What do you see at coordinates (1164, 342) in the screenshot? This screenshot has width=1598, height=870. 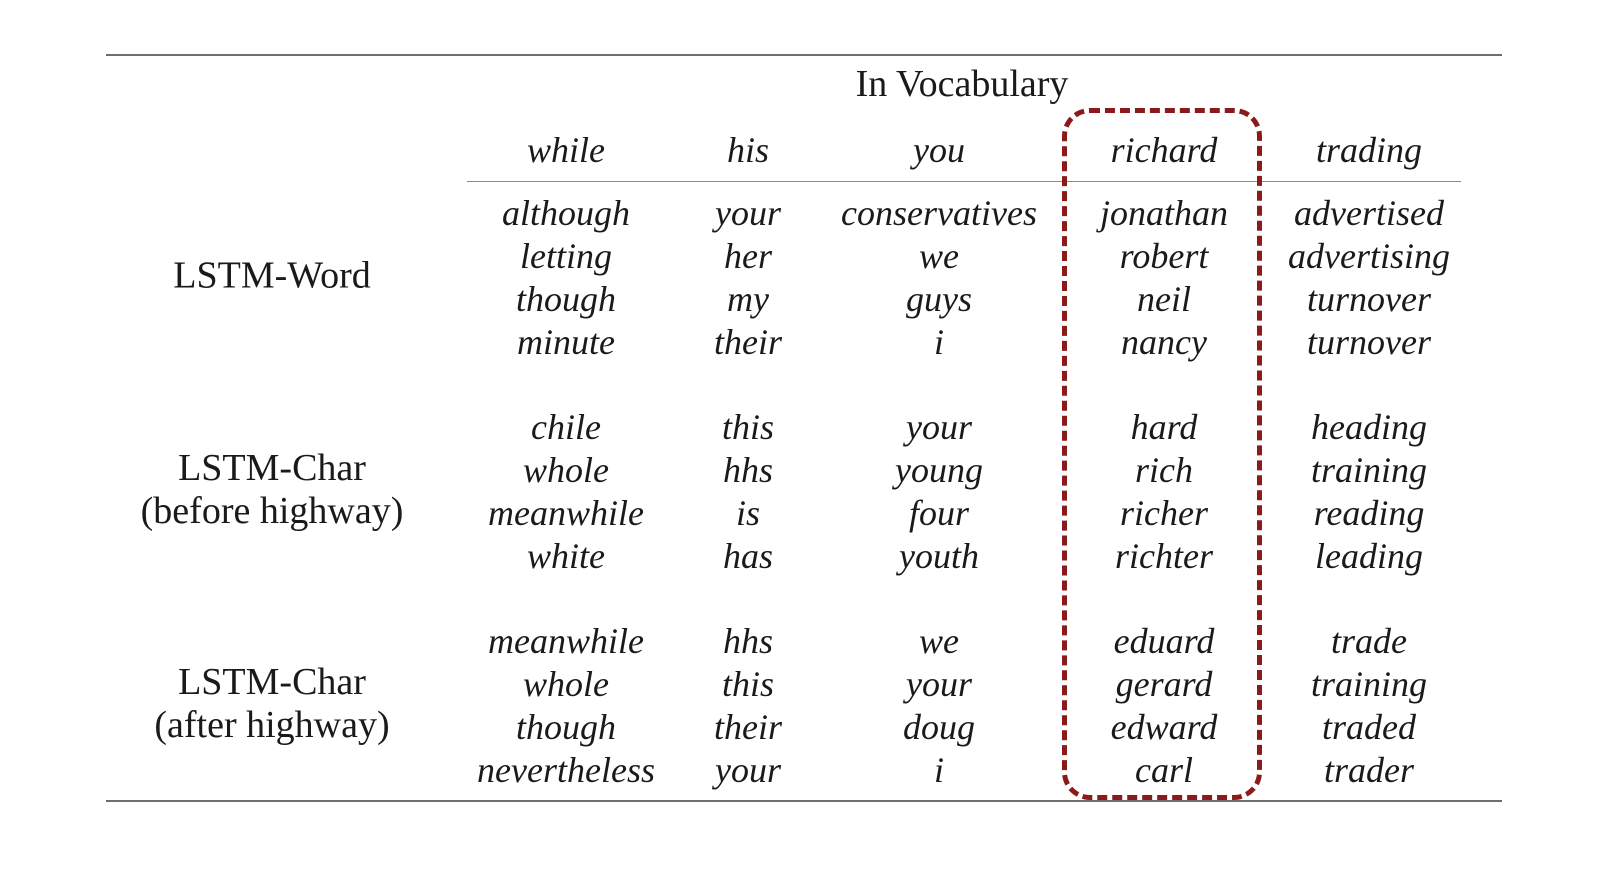 I see `table-cell: nancy` at bounding box center [1164, 342].